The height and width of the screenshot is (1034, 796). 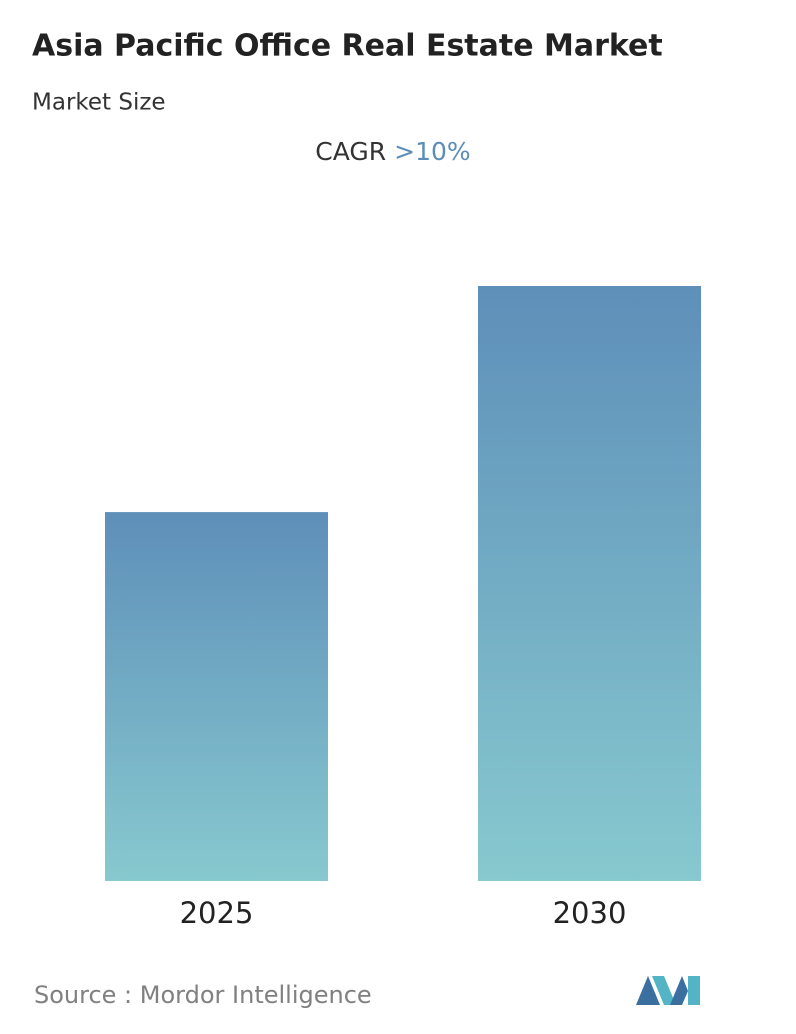 What do you see at coordinates (216, 696) in the screenshot?
I see `bar` at bounding box center [216, 696].